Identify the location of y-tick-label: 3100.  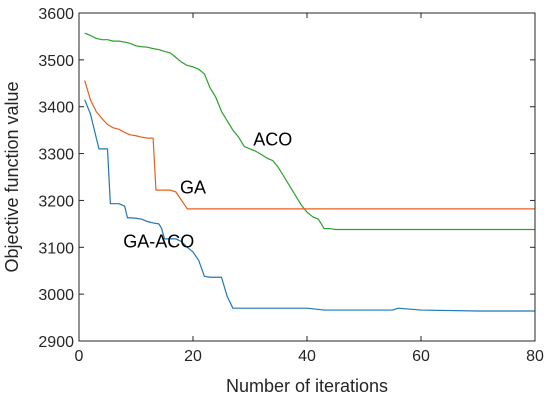
(56, 248).